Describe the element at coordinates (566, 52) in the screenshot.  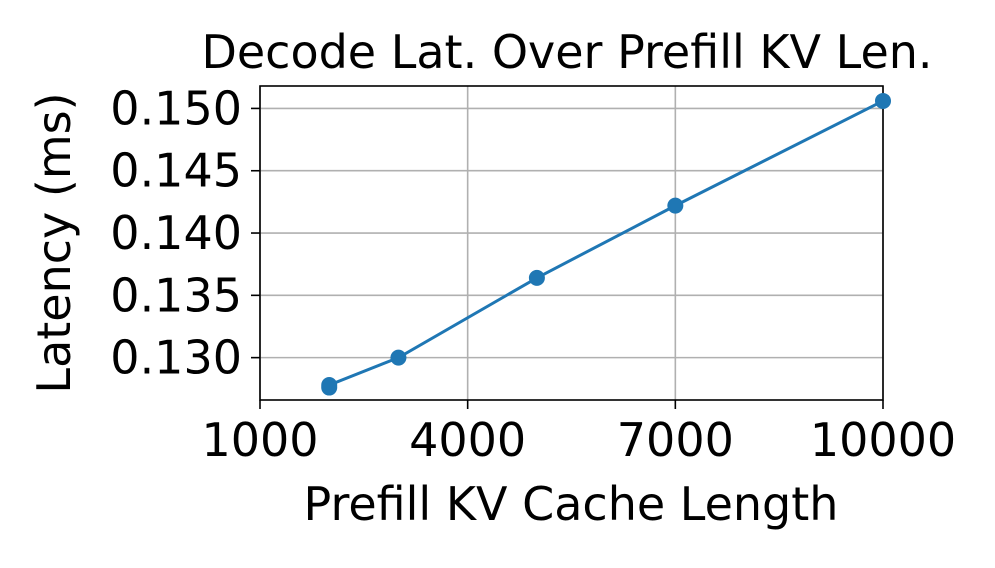
I see `chart-title: Decode Lat. Over Prefill KV Len.` at that location.